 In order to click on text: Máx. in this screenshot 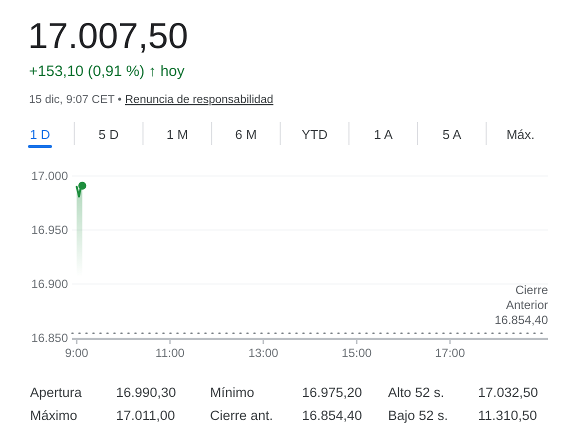, I will do `click(520, 134)`.